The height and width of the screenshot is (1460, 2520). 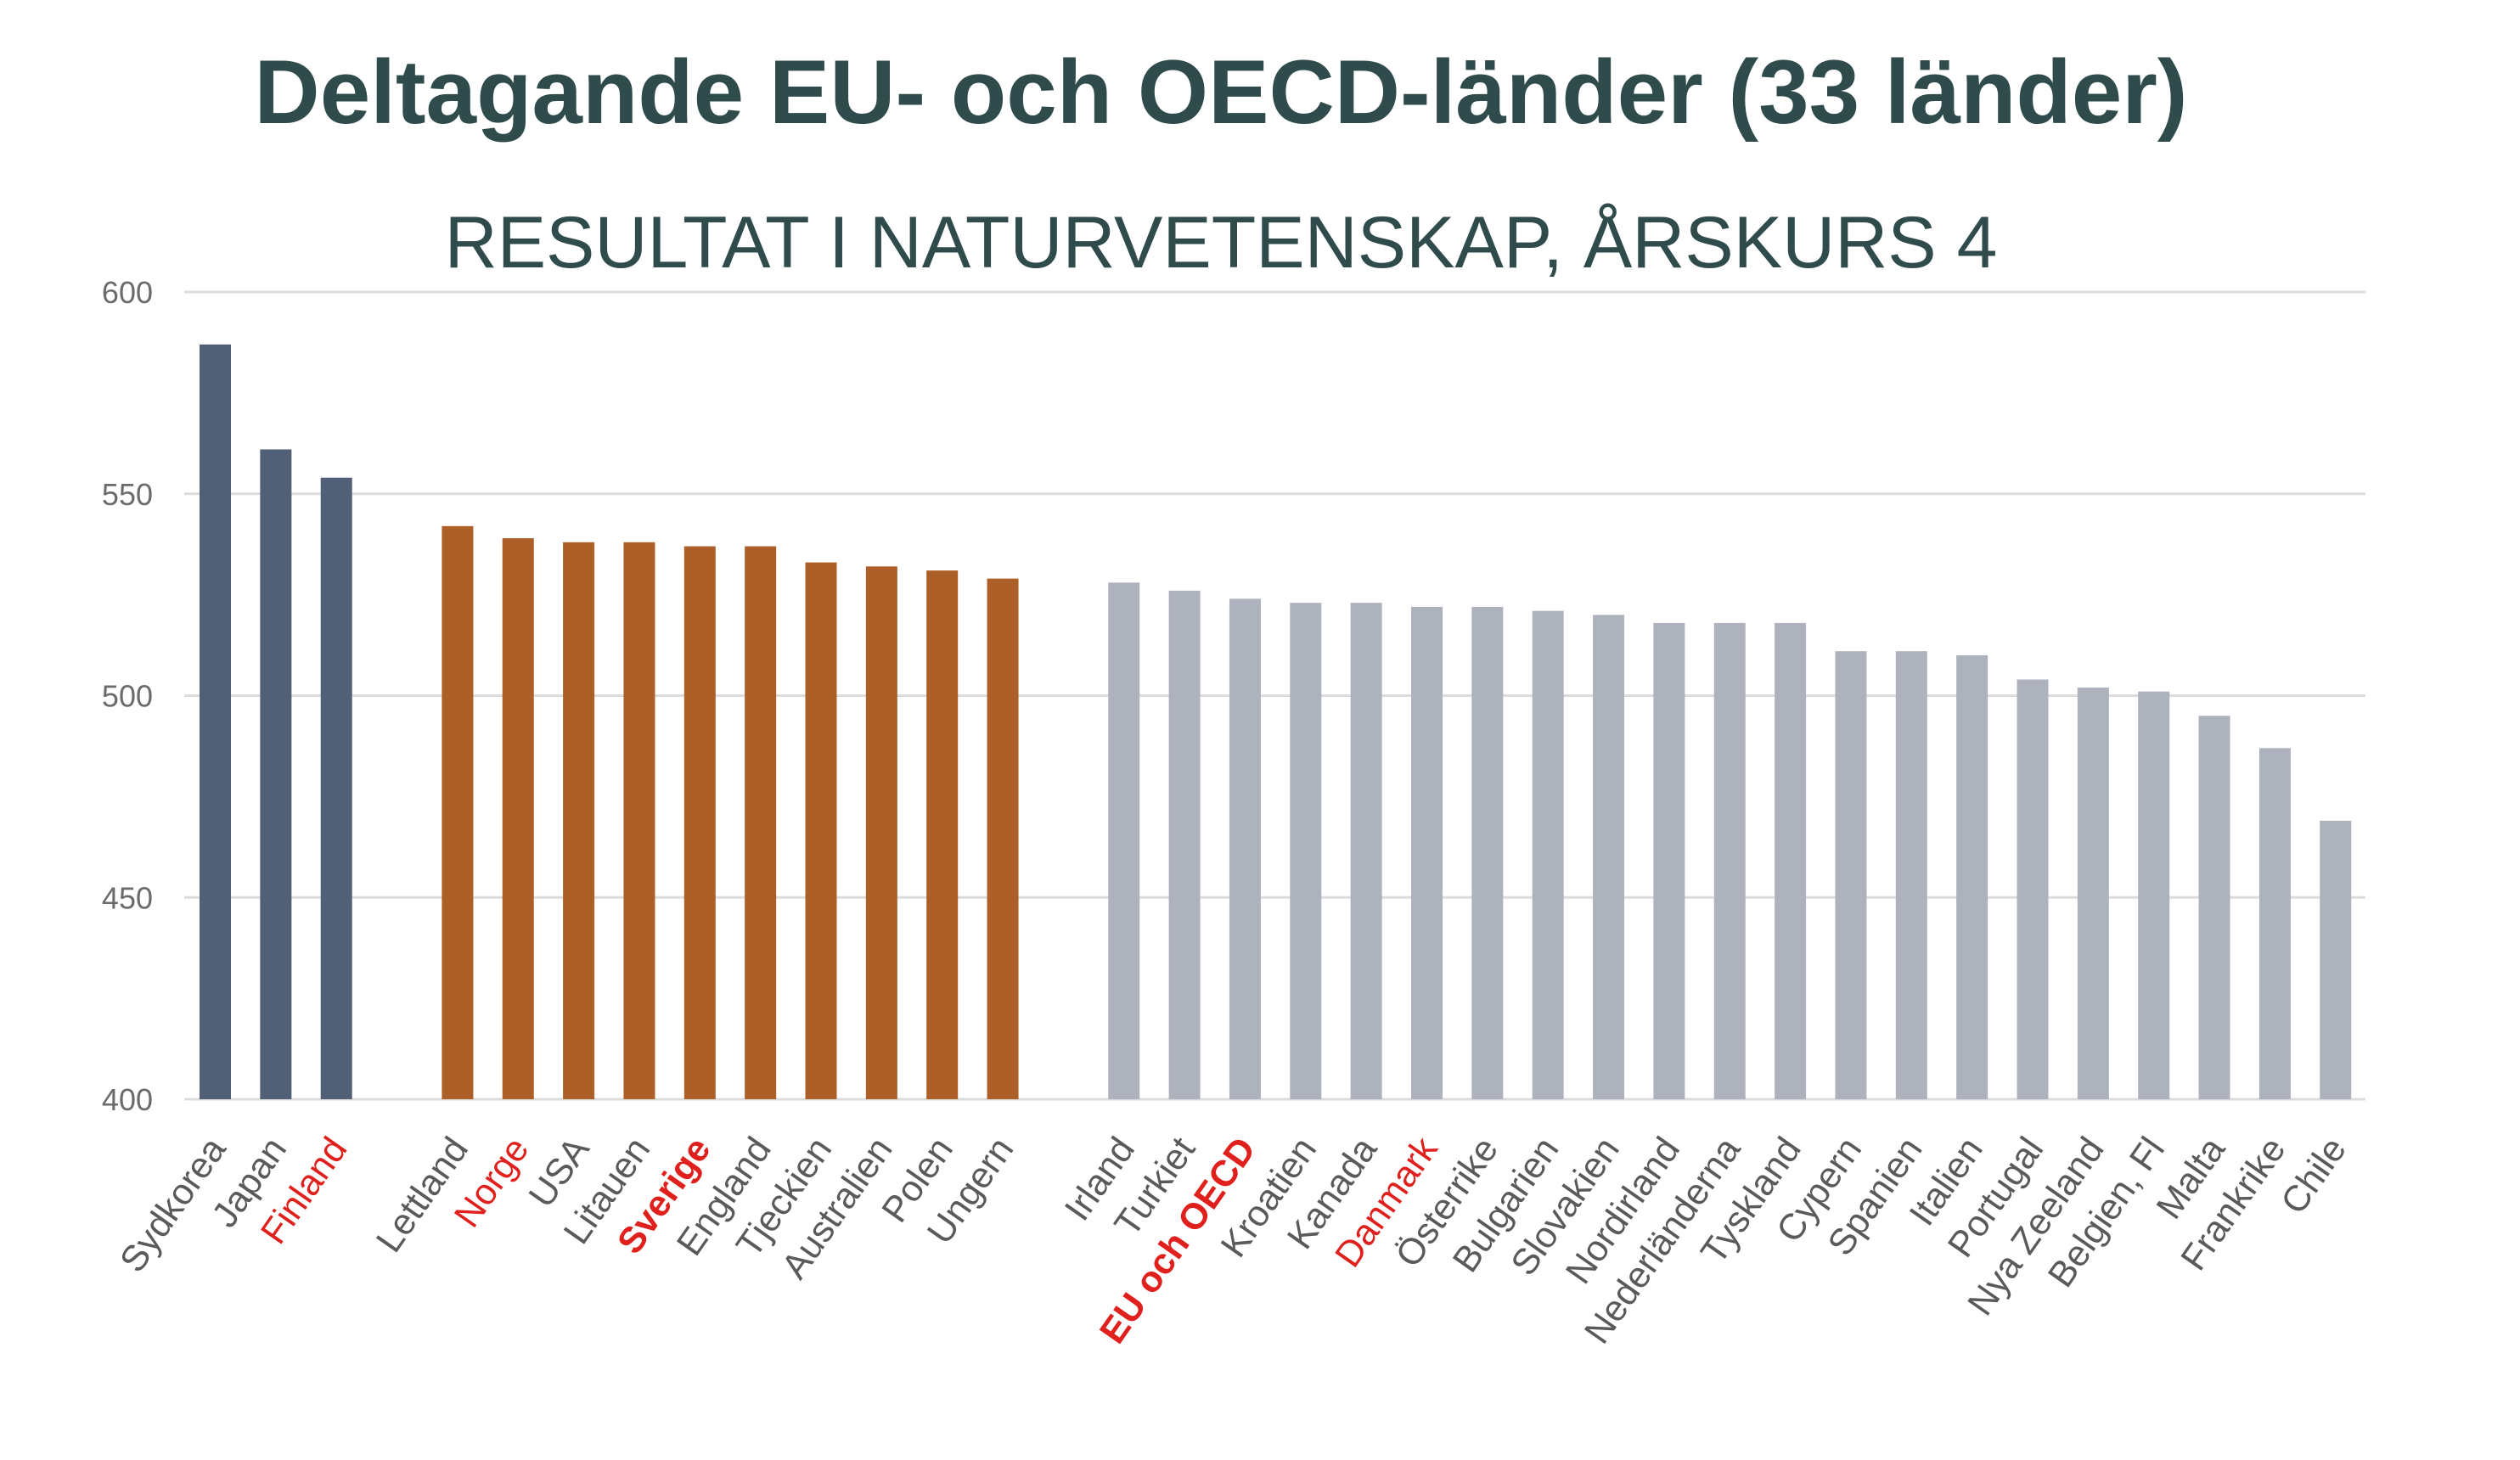 I want to click on y-tick-label: 450, so click(x=127, y=897).